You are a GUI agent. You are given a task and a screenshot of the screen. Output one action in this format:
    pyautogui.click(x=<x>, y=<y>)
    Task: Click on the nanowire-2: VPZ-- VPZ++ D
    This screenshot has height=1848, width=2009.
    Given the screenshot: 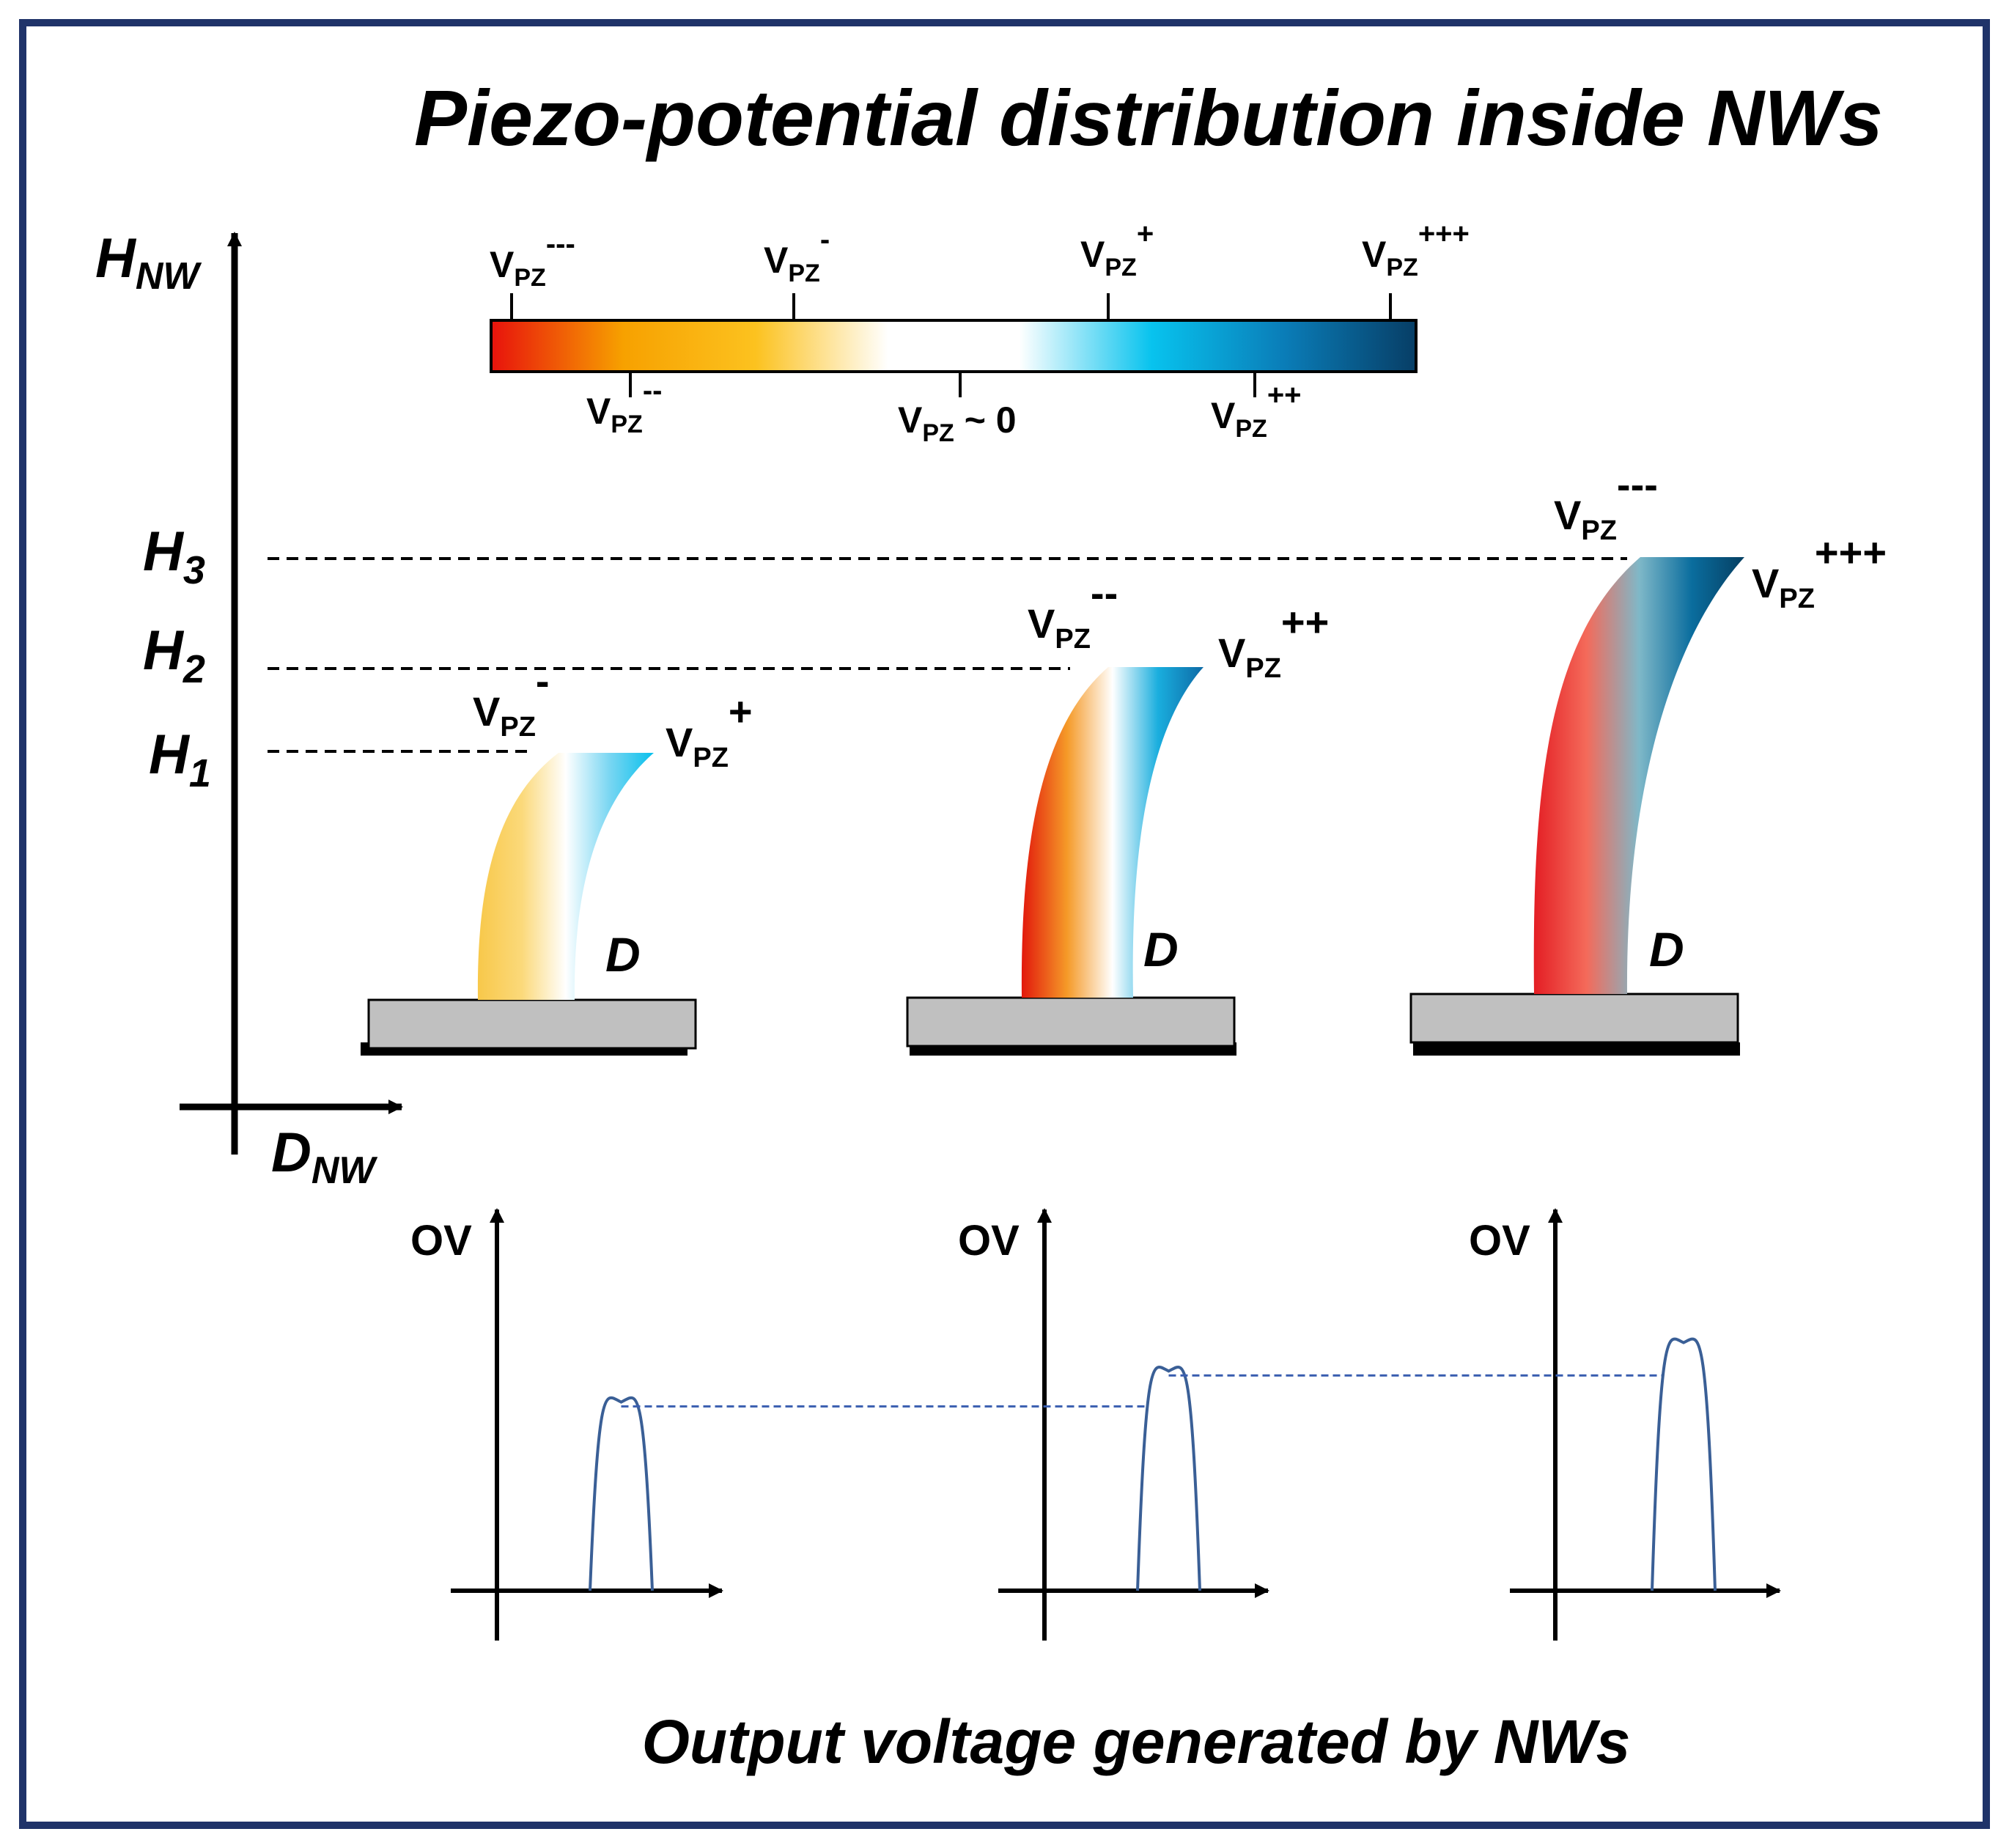 What is the action you would take?
    pyautogui.click(x=1117, y=813)
    